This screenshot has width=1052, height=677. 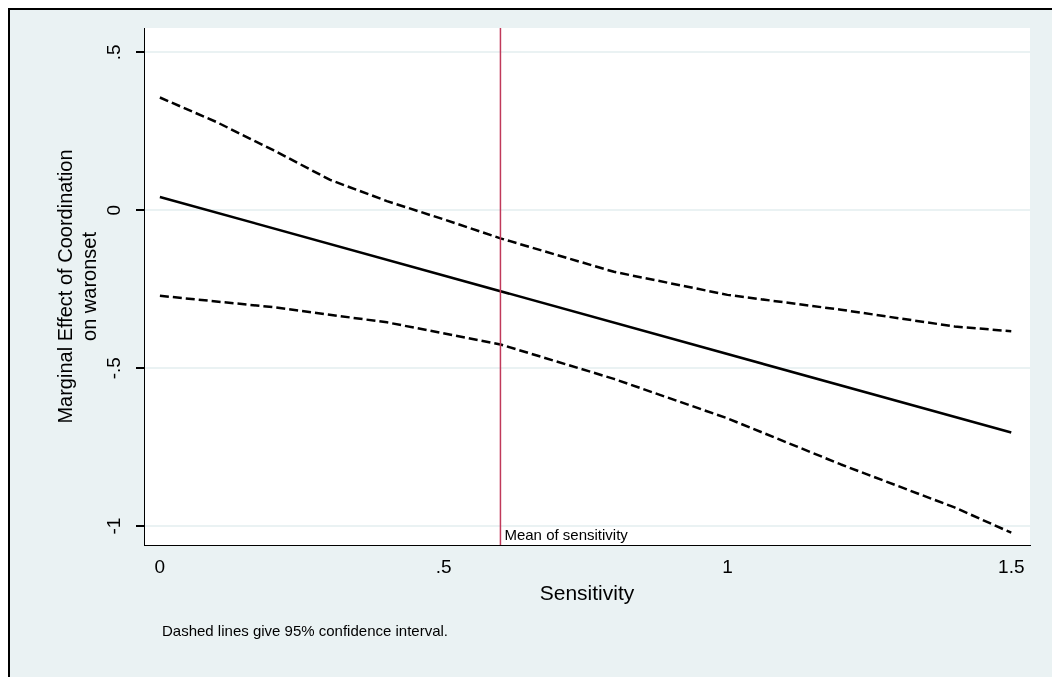 What do you see at coordinates (587, 593) in the screenshot?
I see `x-axis-title: Sensitivity` at bounding box center [587, 593].